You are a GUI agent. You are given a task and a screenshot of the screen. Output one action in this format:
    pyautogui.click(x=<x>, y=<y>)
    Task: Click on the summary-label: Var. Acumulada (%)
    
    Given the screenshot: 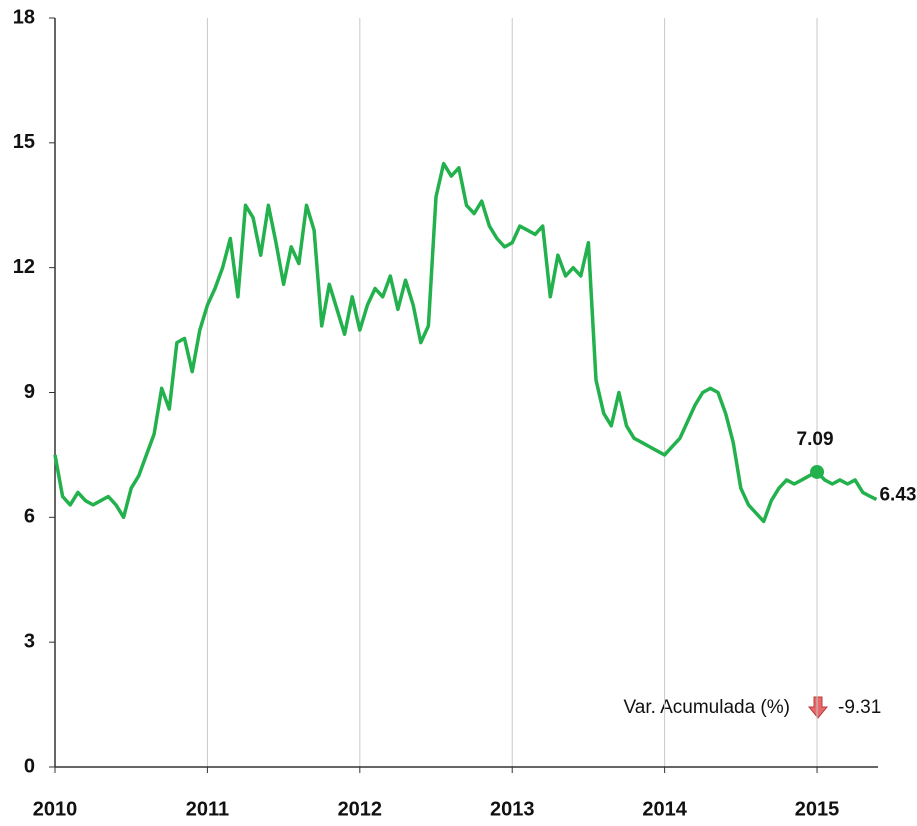 What is the action you would take?
    pyautogui.click(x=706, y=707)
    